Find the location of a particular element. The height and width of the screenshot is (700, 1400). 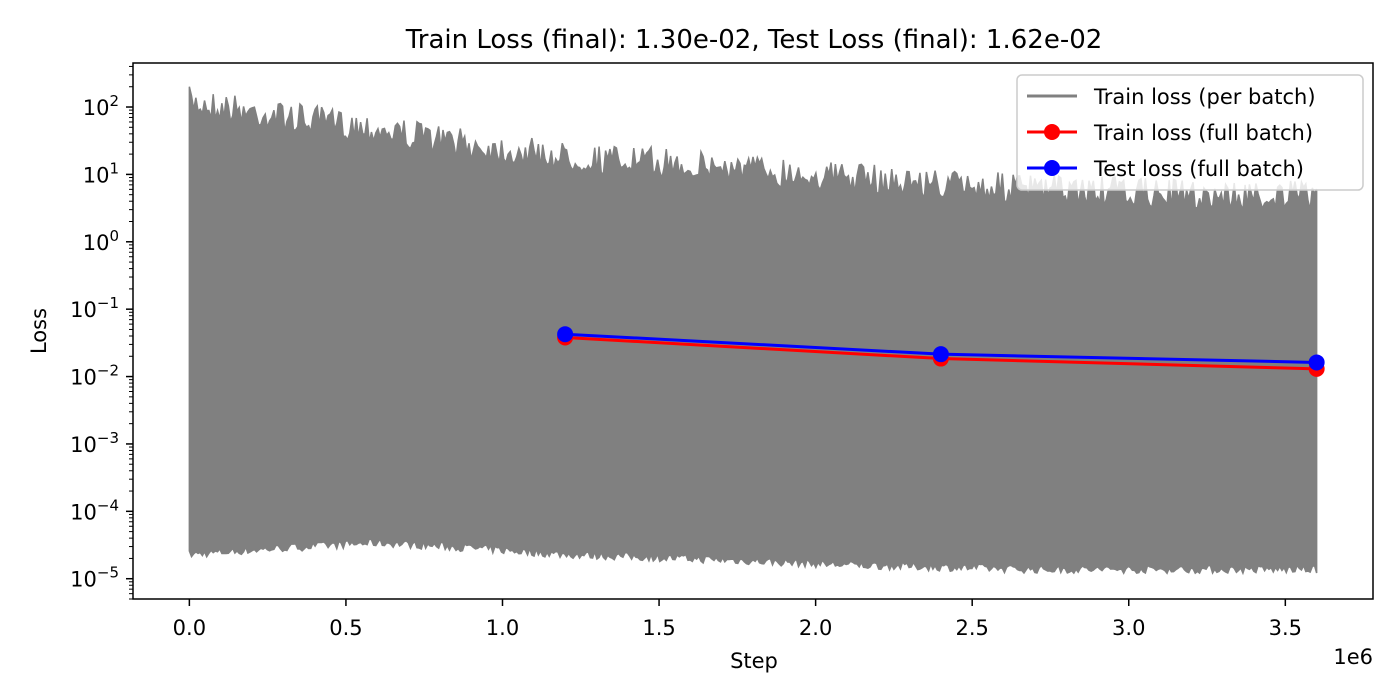

y-tick-label: 10¹ is located at coordinates (101, 173).